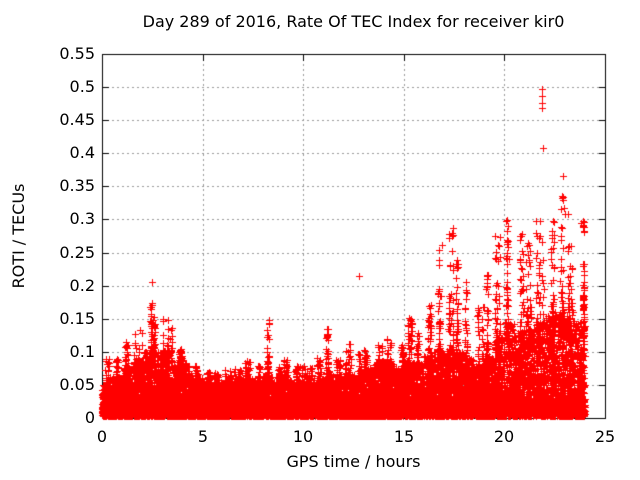 This screenshot has width=640, height=480. I want to click on x-axis-label: GPS time / hours, so click(353, 461).